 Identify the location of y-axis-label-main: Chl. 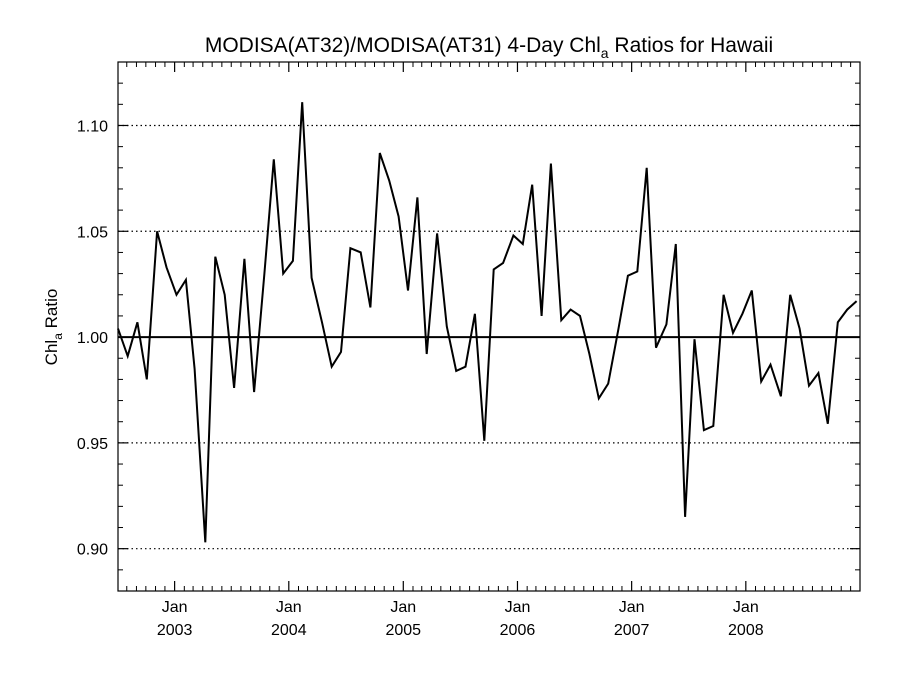
(51, 353).